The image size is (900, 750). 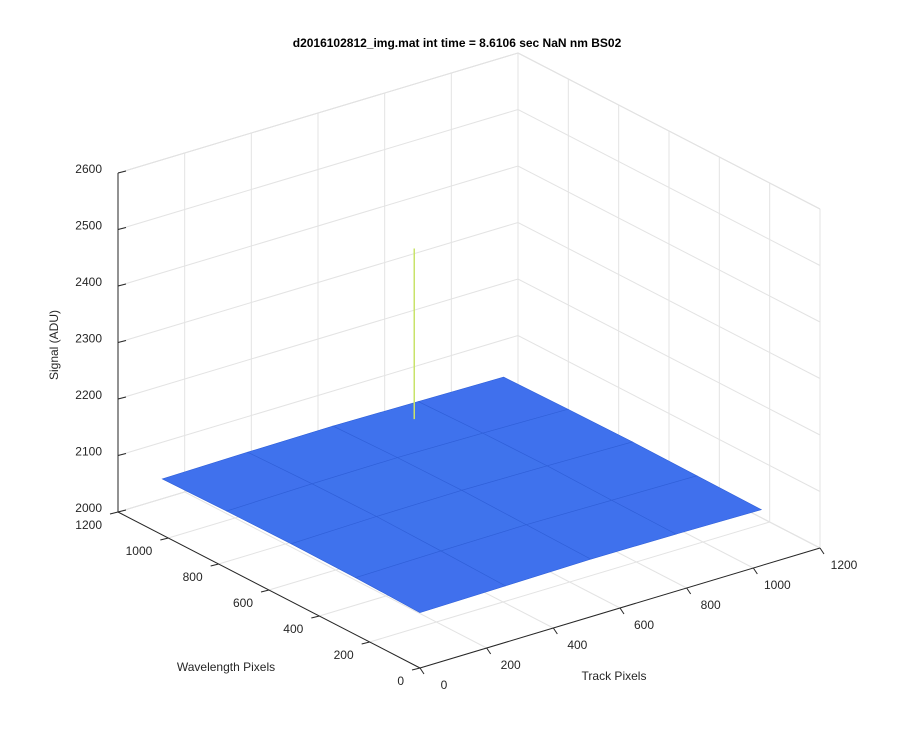 What do you see at coordinates (88, 169) in the screenshot?
I see `z-tick-label: 2600` at bounding box center [88, 169].